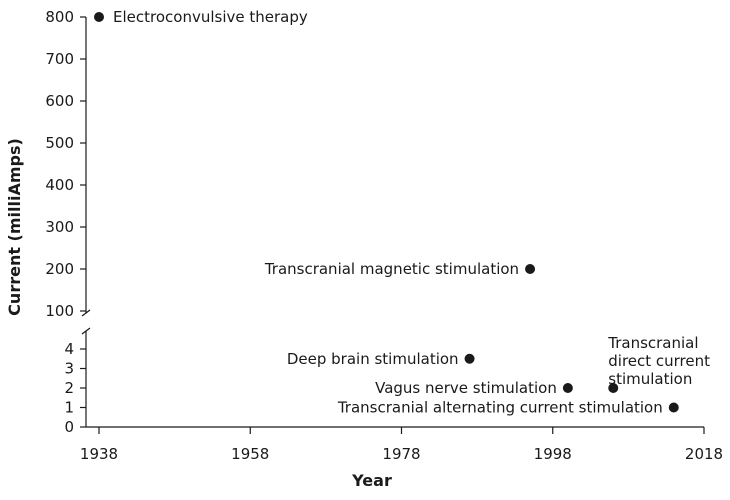 The width and height of the screenshot is (730, 500). I want to click on x-axis-title: Year, so click(371, 480).